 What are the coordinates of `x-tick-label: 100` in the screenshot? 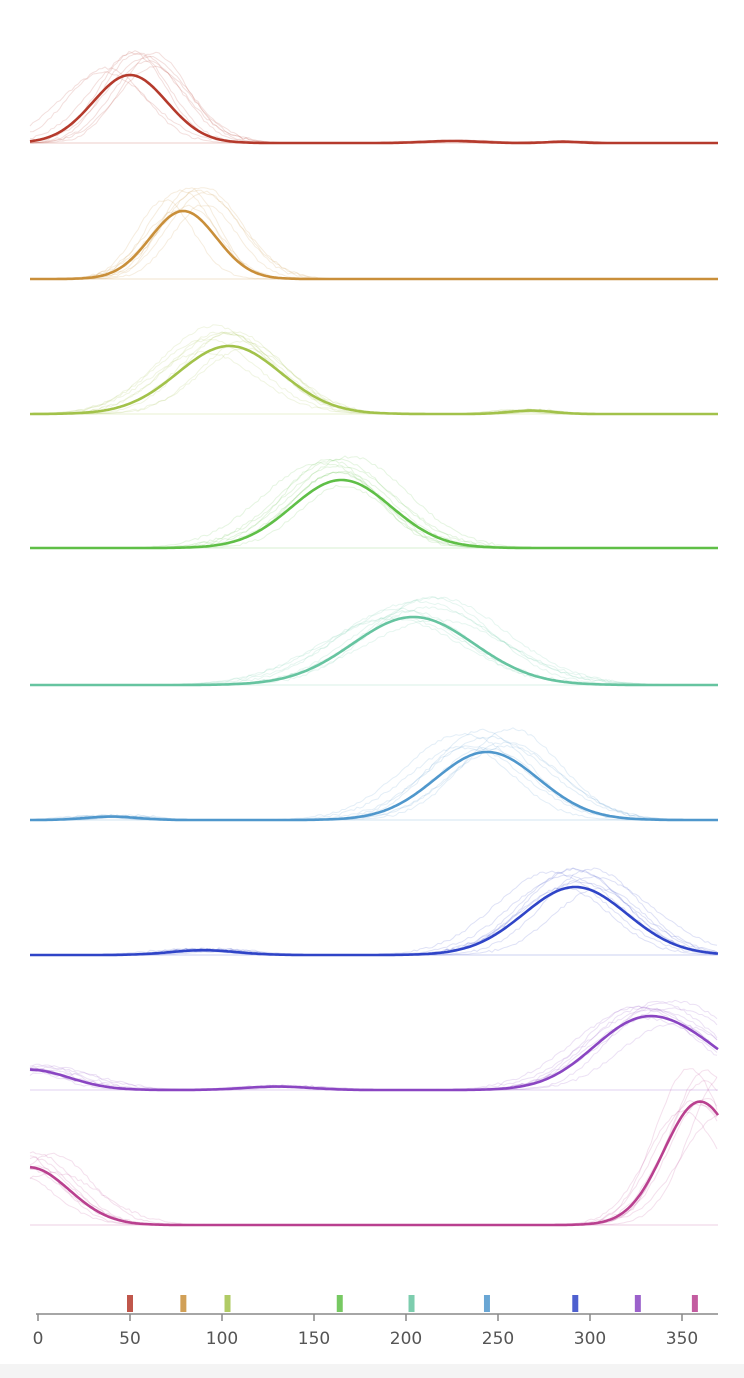 It's located at (222, 1339).